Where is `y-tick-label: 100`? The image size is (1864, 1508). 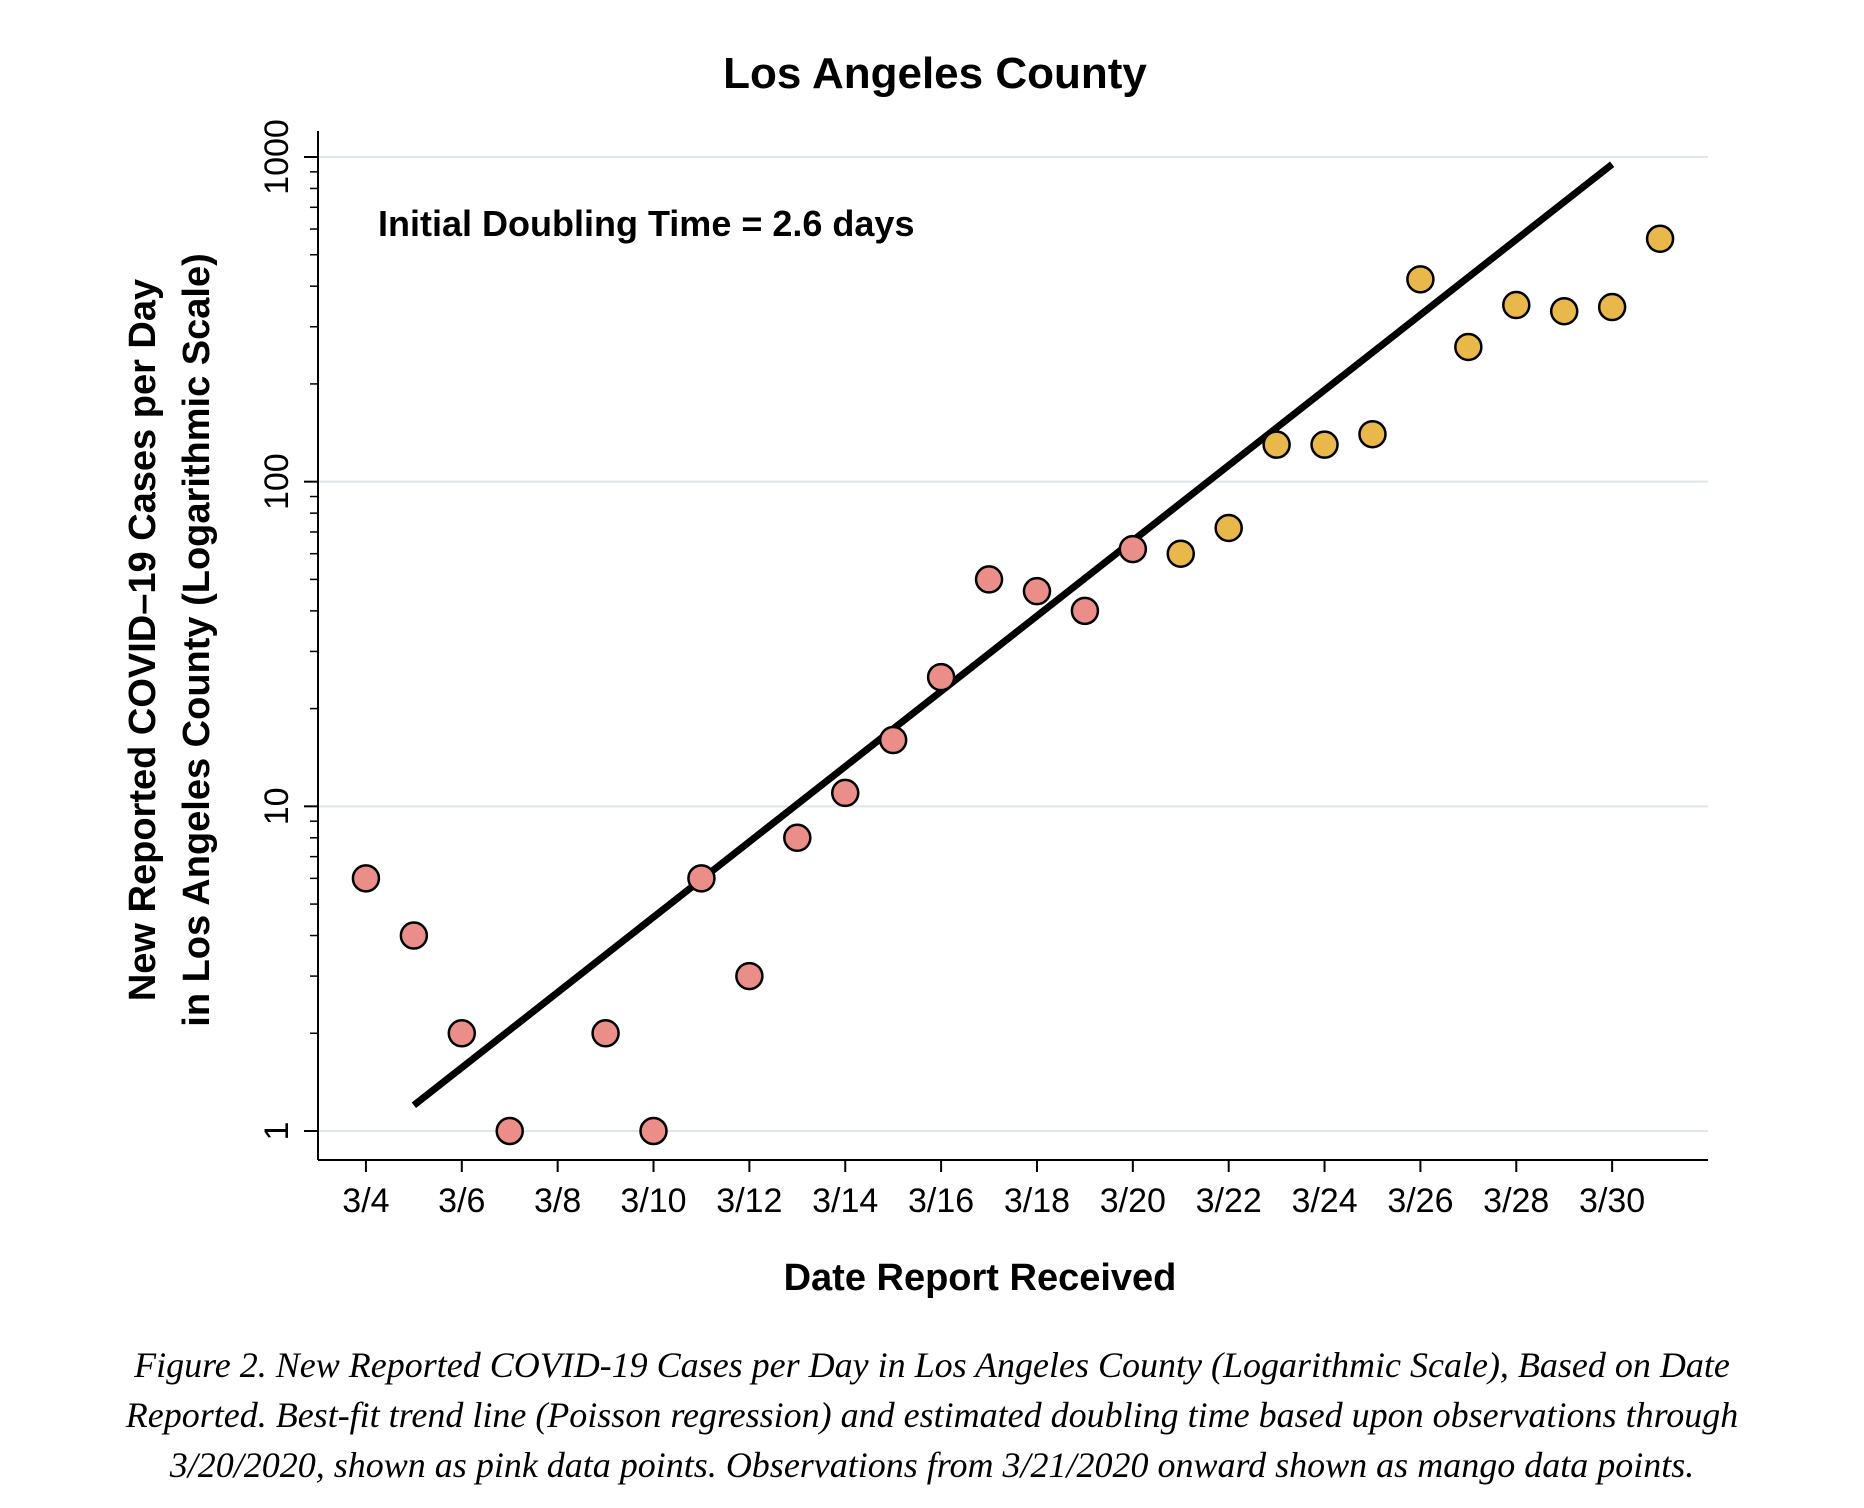 y-tick-label: 100 is located at coordinates (277, 481).